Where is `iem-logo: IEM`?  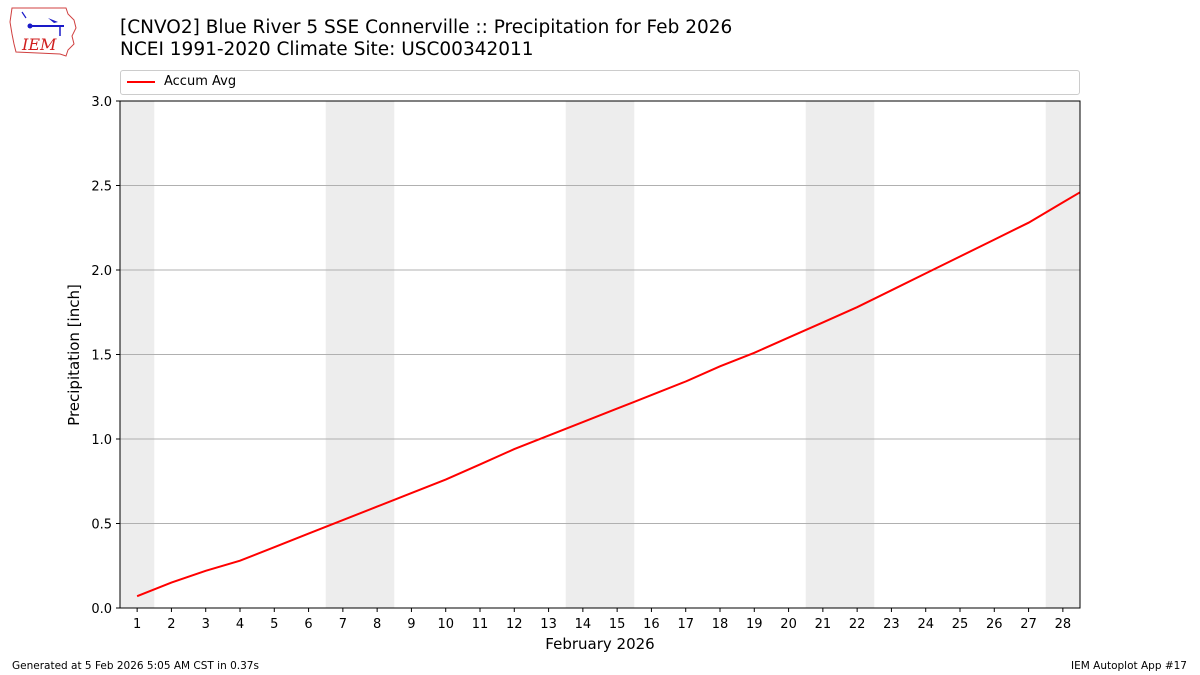
iem-logo: IEM is located at coordinates (44, 32).